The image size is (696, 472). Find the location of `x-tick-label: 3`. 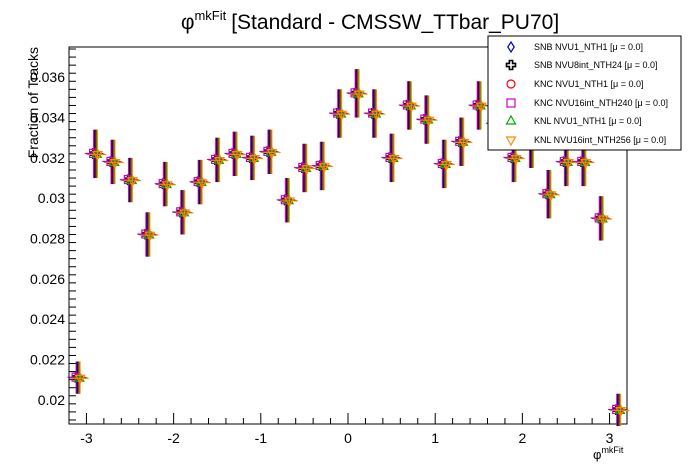

x-tick-label: 3 is located at coordinates (610, 438).